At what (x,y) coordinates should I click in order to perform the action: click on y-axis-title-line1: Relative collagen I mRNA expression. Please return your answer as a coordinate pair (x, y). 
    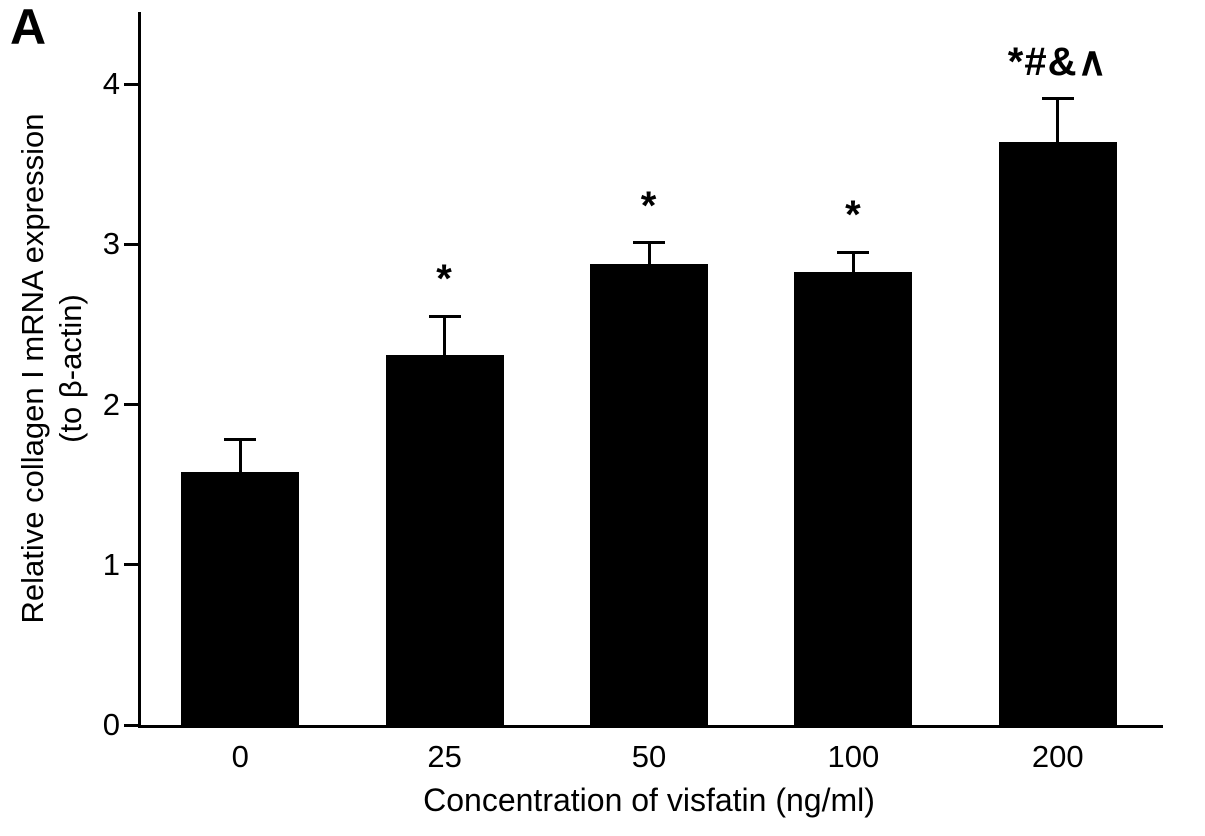
    Looking at the image, I should click on (32, 368).